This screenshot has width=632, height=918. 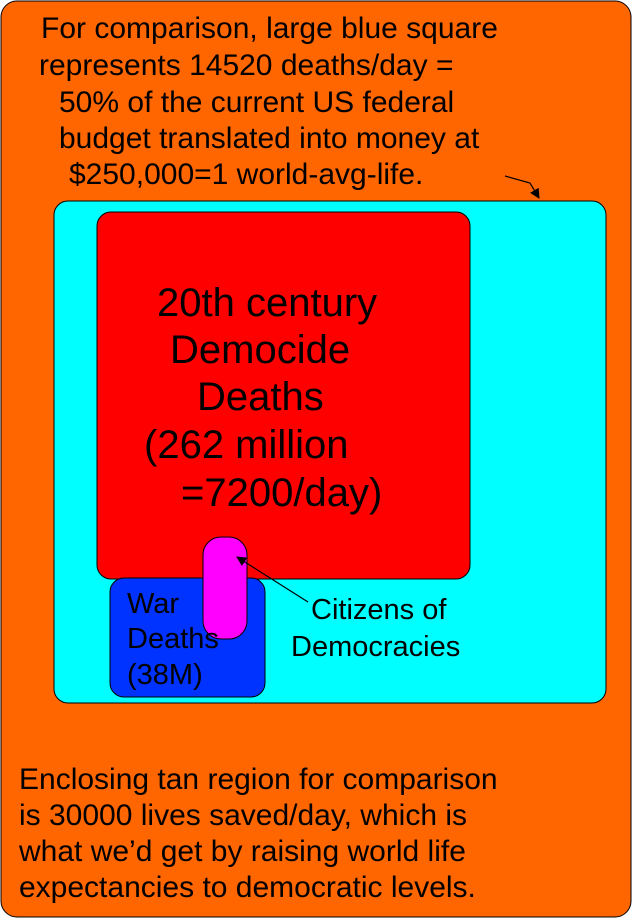 What do you see at coordinates (246, 65) in the screenshot?
I see `intro-line: represents 14520 deaths/day =` at bounding box center [246, 65].